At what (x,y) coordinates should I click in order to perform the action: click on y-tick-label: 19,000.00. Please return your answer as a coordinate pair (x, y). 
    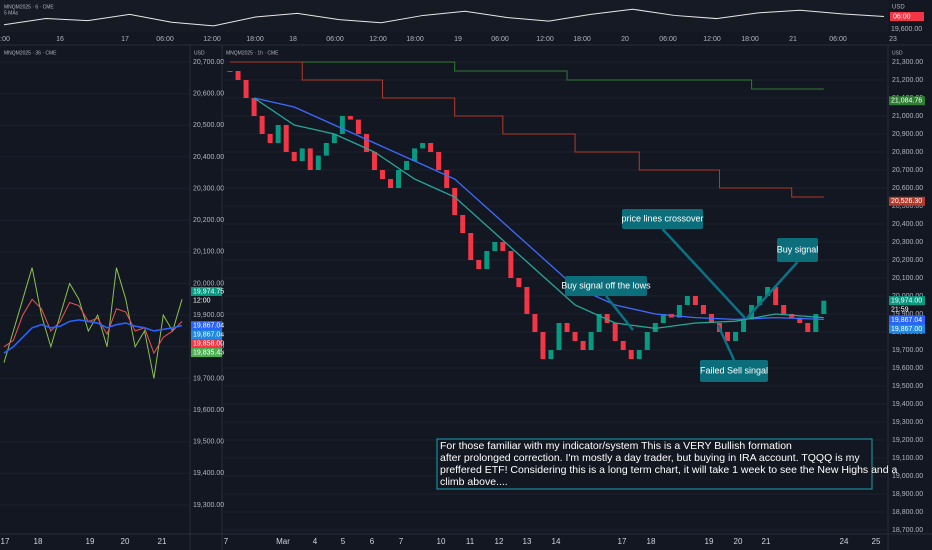
    Looking at the image, I should click on (907, 476).